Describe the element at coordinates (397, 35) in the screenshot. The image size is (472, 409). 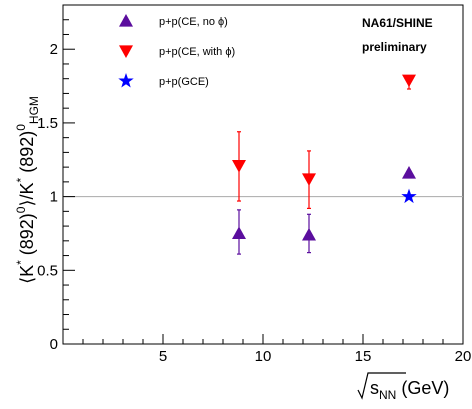
I see `annotation-block: NA61/SHINE preliminary` at that location.